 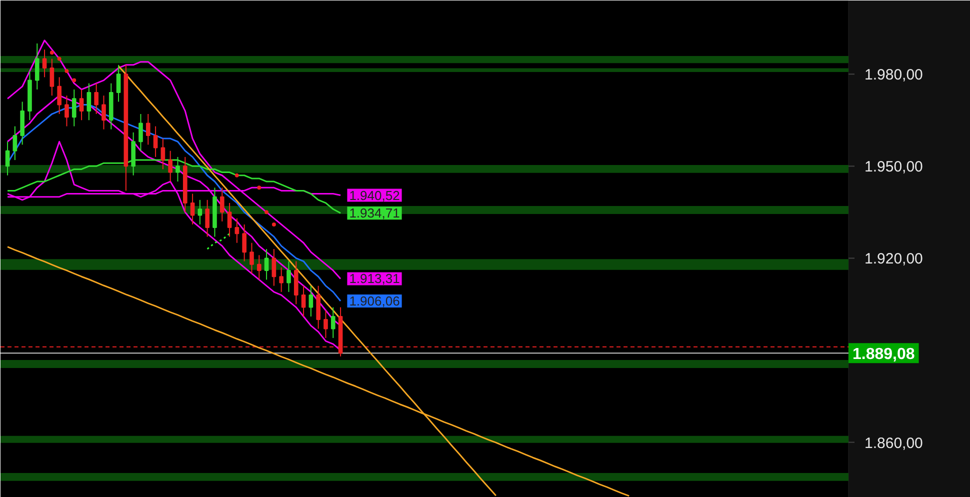 What do you see at coordinates (374, 213) in the screenshot?
I see `data-label: 1.934,71` at bounding box center [374, 213].